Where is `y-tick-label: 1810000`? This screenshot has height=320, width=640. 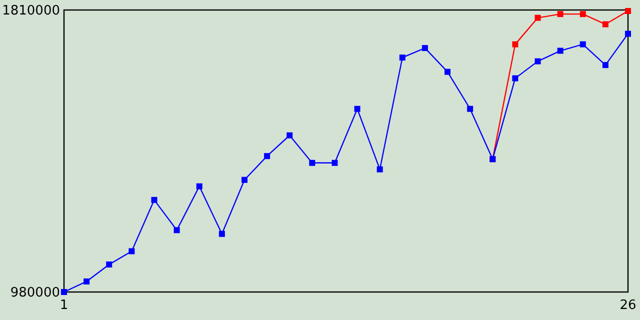
y-tick-label: 1810000 is located at coordinates (31, 11).